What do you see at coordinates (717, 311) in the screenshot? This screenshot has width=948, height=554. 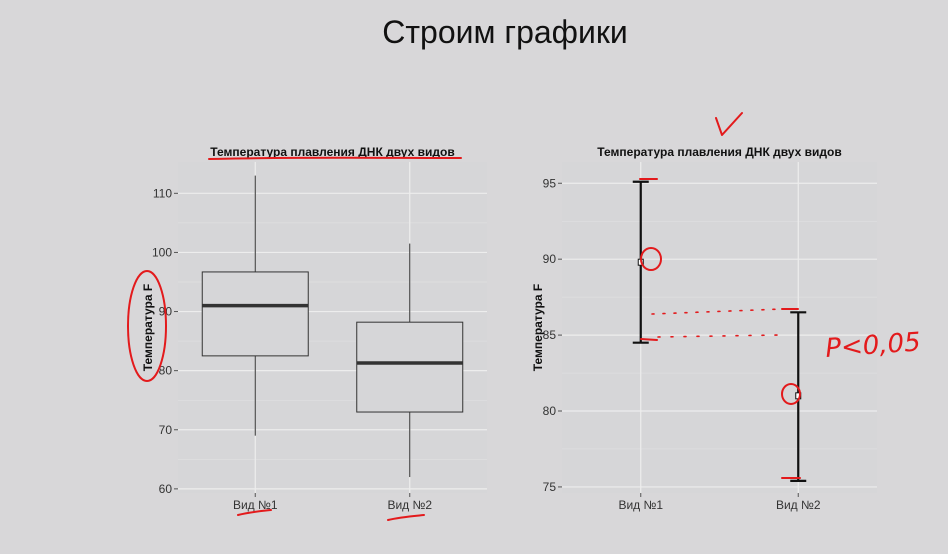 I see `dotted-line` at bounding box center [717, 311].